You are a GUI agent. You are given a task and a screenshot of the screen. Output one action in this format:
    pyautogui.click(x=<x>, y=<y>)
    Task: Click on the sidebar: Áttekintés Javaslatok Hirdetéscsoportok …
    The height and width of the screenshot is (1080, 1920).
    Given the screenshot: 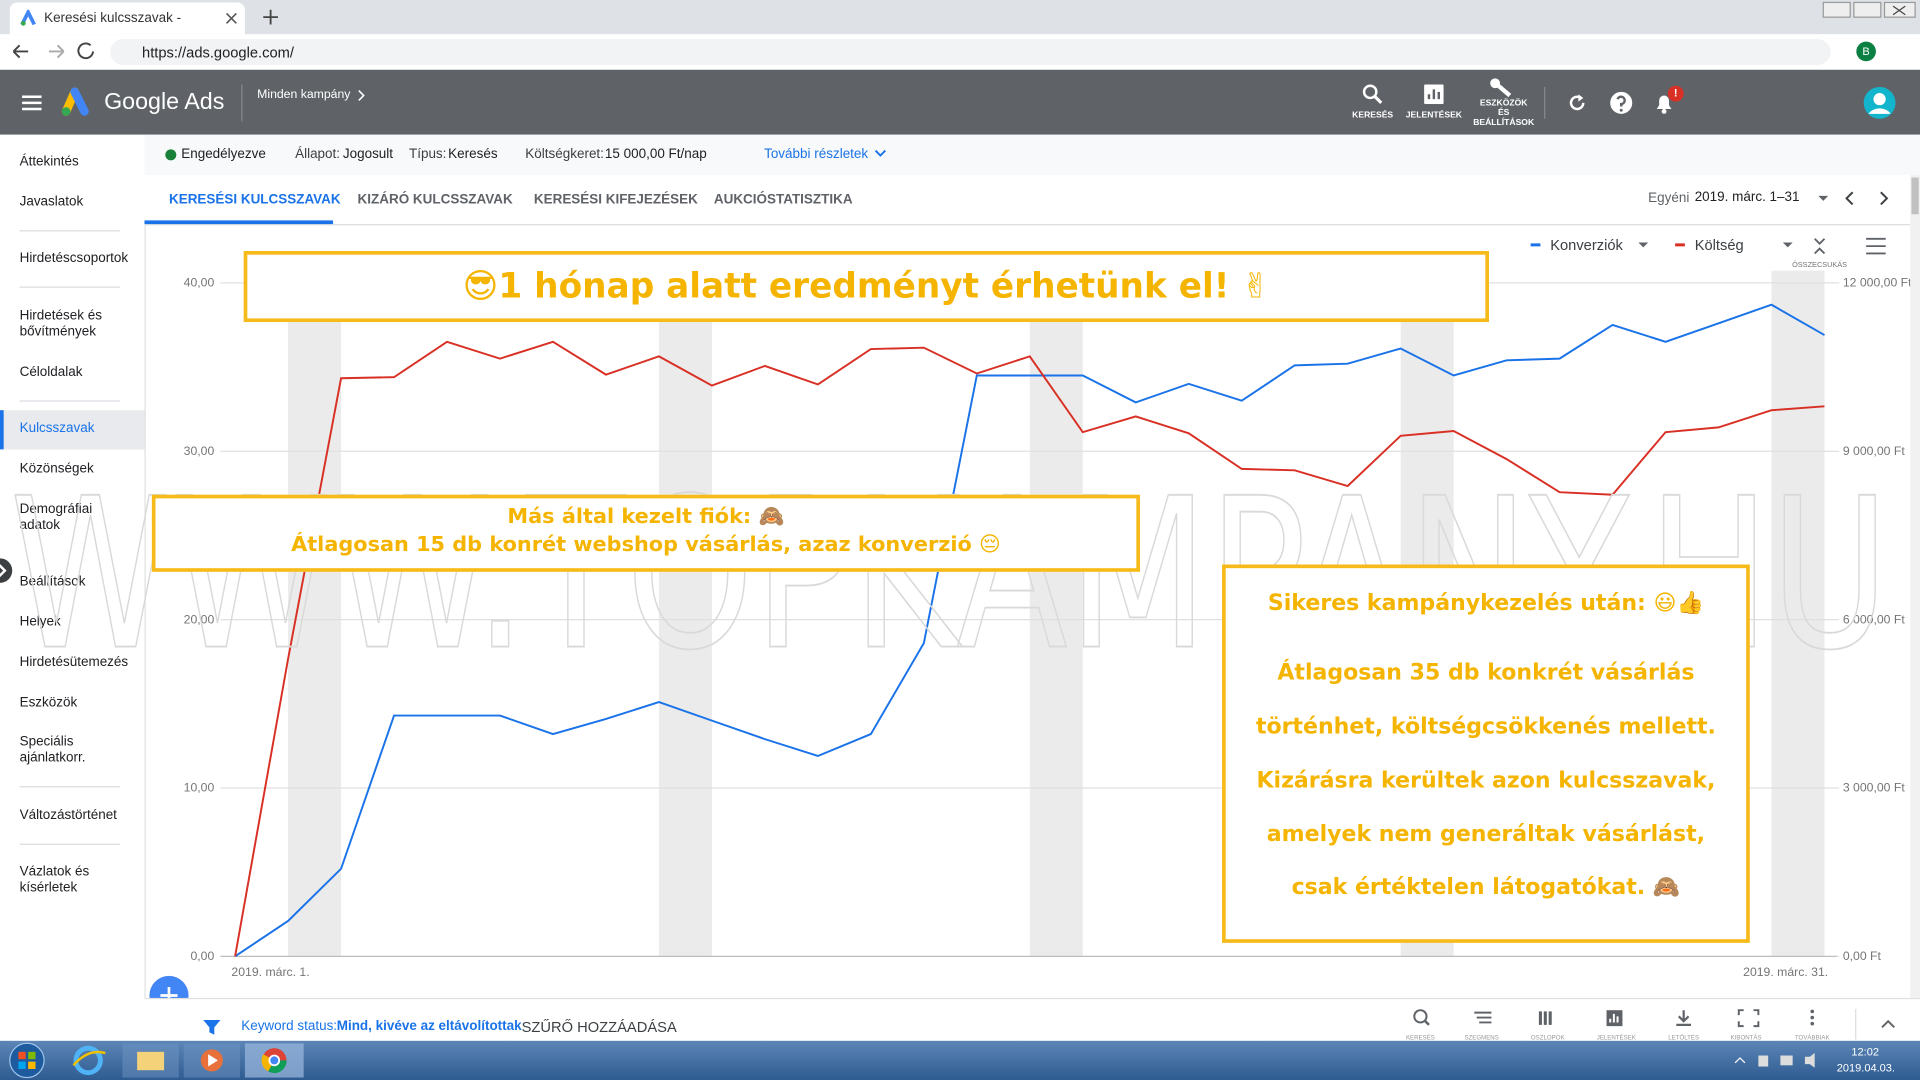 What is the action you would take?
    pyautogui.click(x=73, y=587)
    